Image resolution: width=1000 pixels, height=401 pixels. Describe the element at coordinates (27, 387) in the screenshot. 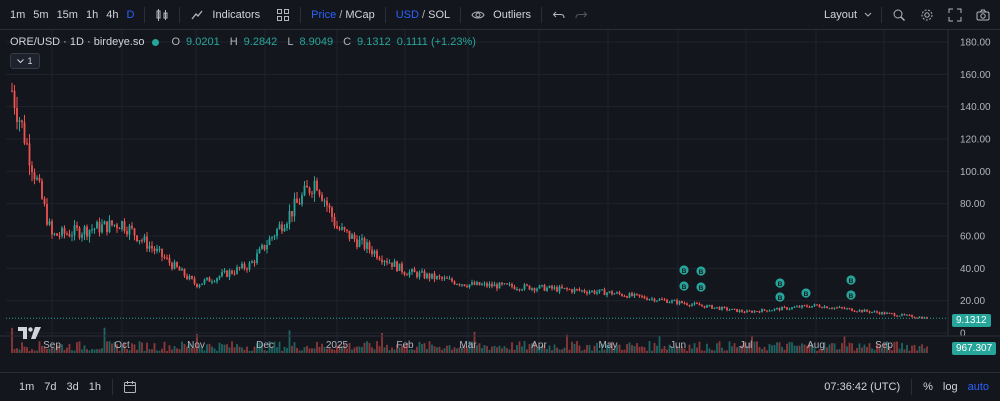

I see `range-1m: 1m` at that location.